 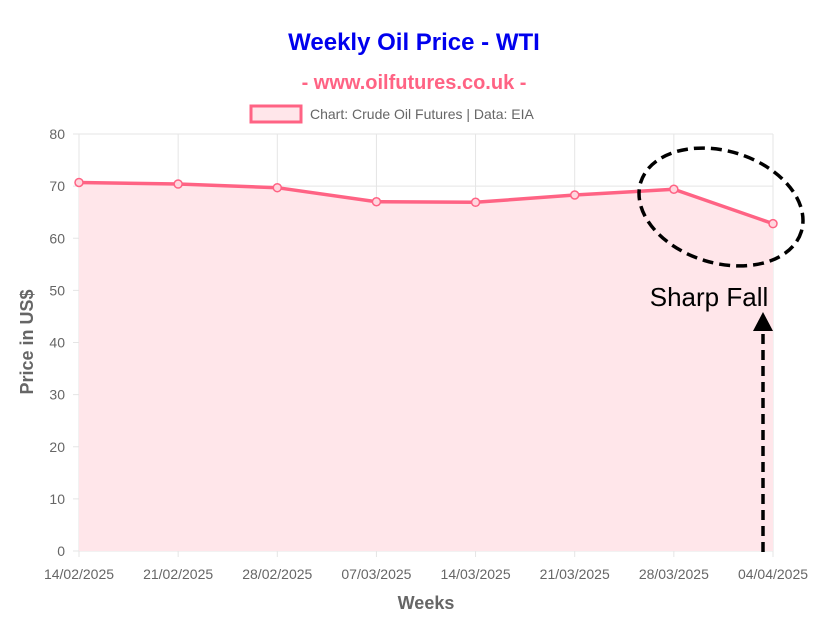 What do you see at coordinates (773, 574) in the screenshot?
I see `x-tick-label: 04/04/2025` at bounding box center [773, 574].